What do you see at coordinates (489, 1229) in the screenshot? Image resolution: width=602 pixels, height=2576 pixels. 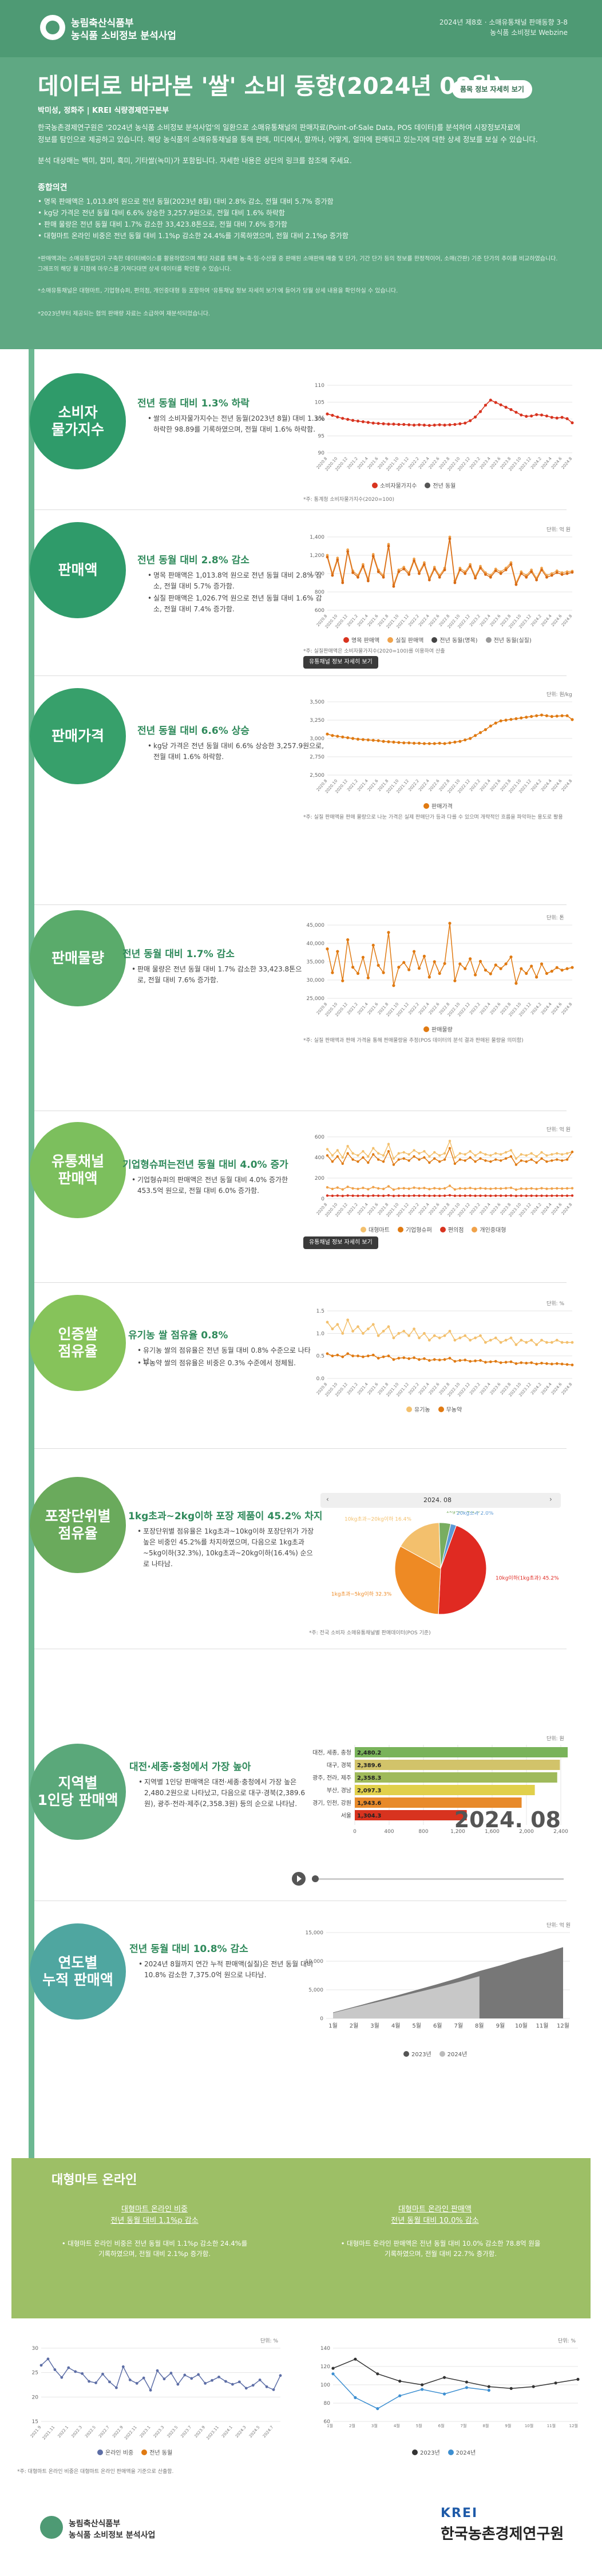 I see `legend-item: 개인중대형` at bounding box center [489, 1229].